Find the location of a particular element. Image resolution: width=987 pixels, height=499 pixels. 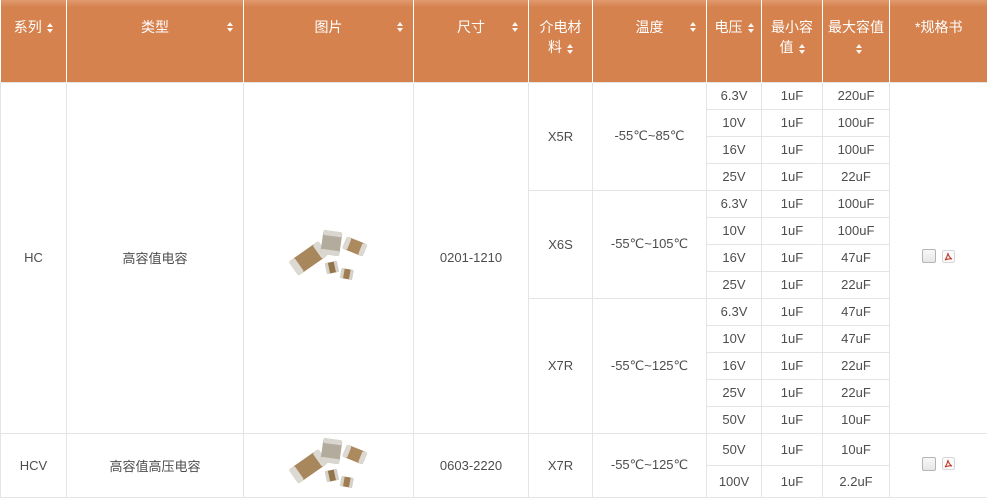

column-header-image: 图片 is located at coordinates (328, 41).